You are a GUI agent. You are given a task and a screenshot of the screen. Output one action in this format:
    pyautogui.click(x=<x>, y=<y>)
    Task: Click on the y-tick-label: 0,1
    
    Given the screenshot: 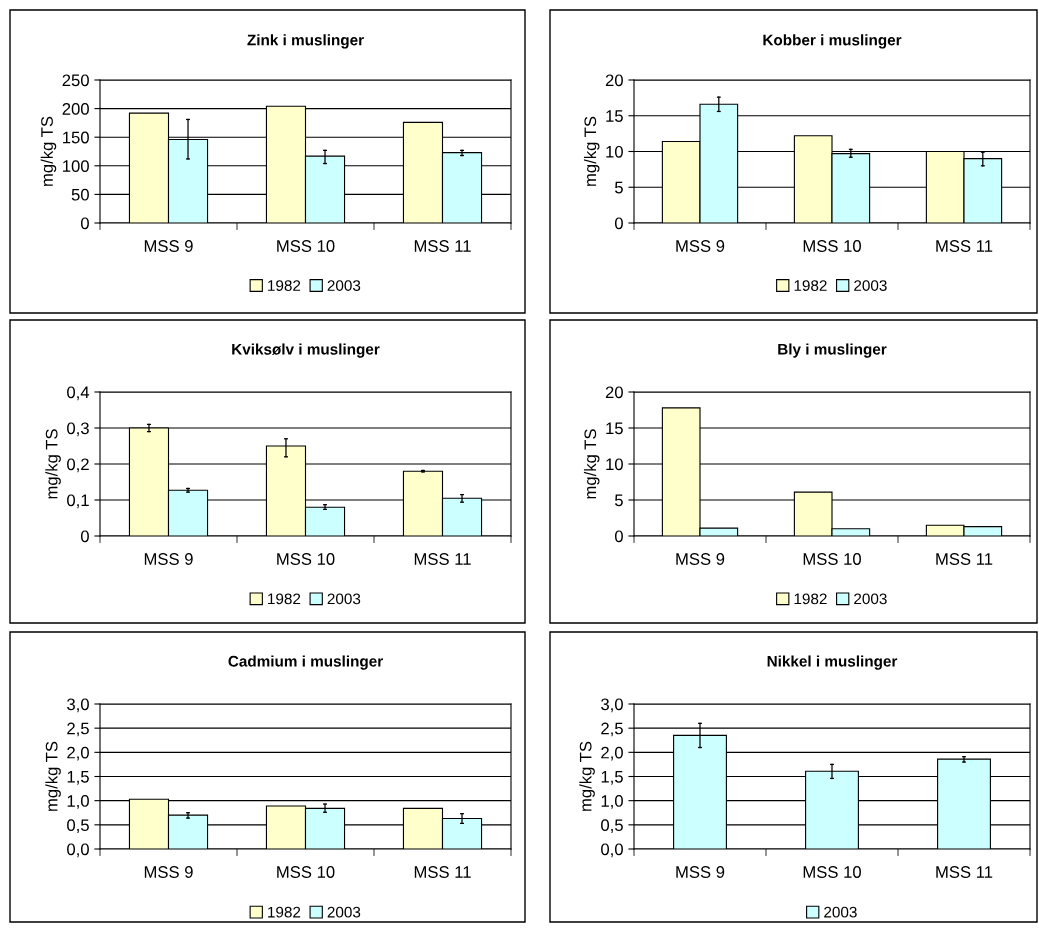 What is the action you would take?
    pyautogui.click(x=78, y=501)
    